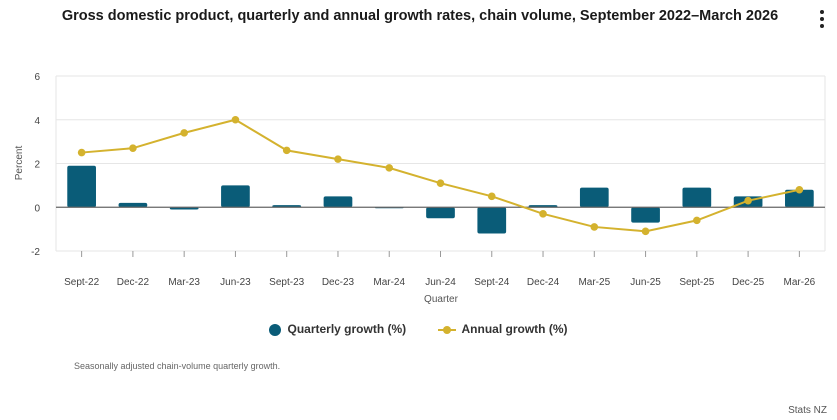 Image resolution: width=837 pixels, height=420 pixels. What do you see at coordinates (338, 282) in the screenshot?
I see `x-tick-label: Dec-23` at bounding box center [338, 282].